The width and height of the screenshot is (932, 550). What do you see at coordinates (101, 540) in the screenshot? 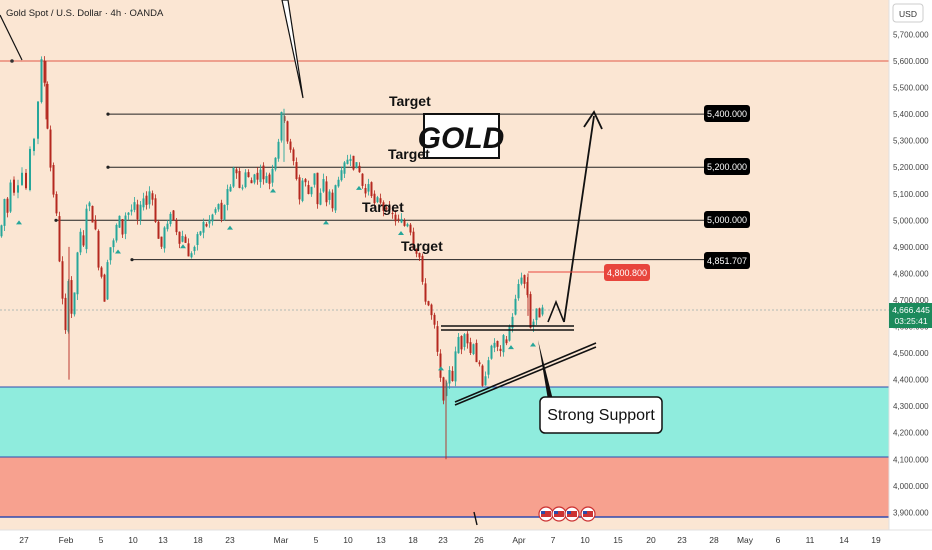
I see `time-tick-label: 5` at bounding box center [101, 540].